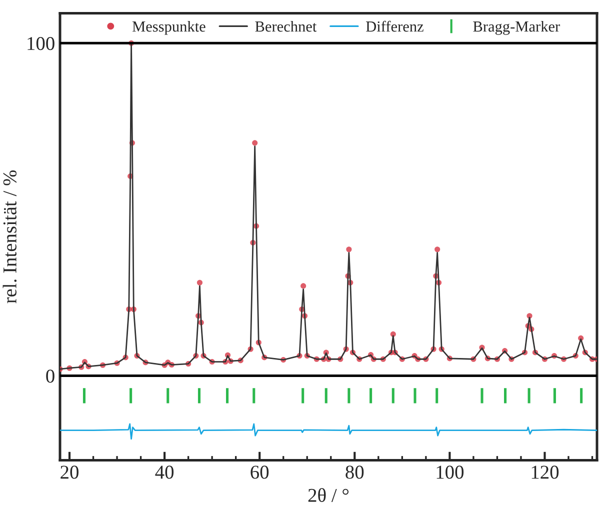  Describe the element at coordinates (395, 26) in the screenshot. I see `legend-label: Differenz` at that location.